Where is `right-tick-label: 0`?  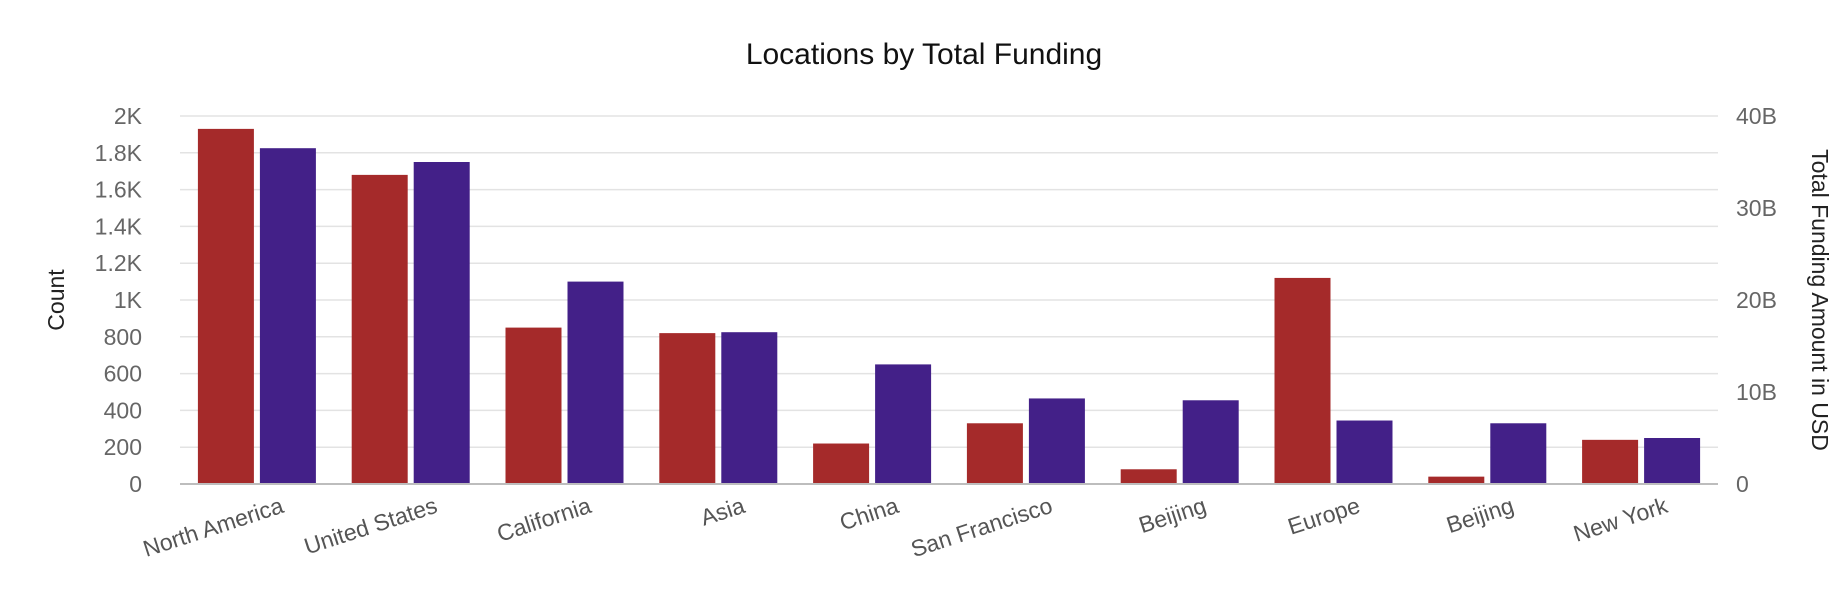
right-tick-label: 0 is located at coordinates (1742, 484).